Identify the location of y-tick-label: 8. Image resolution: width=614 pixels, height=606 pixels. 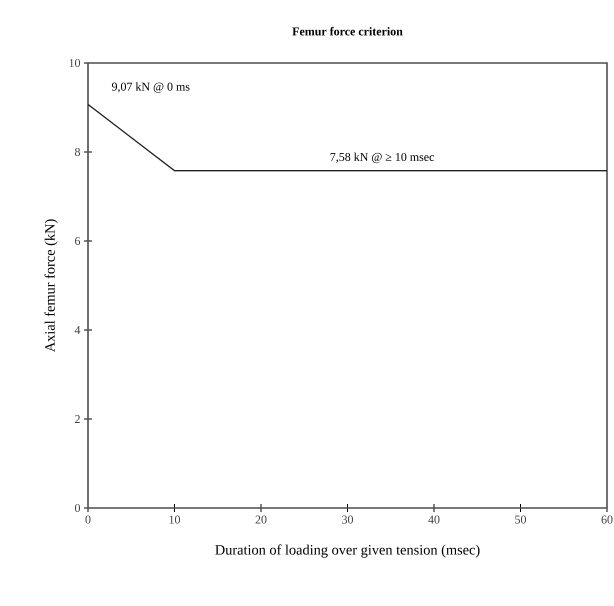
(77, 152).